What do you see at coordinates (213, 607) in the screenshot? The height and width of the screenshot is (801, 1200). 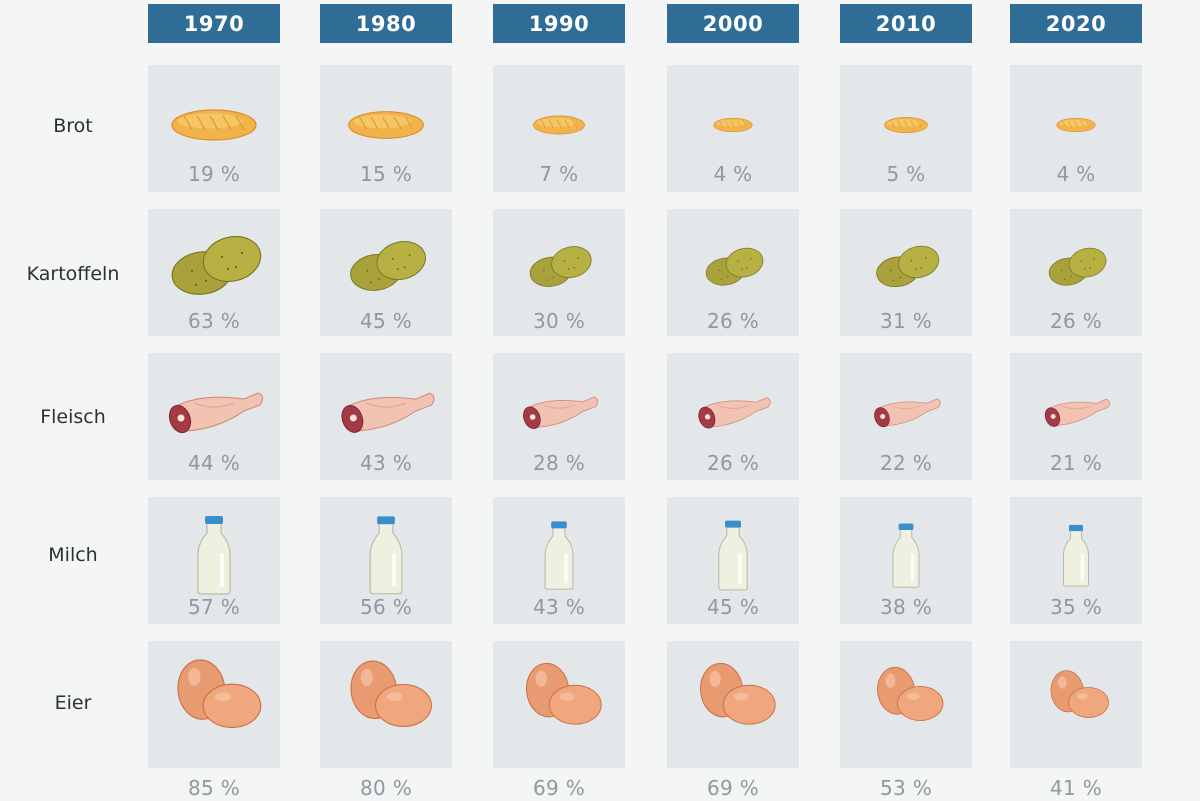 I see `percent-label: 57 %` at bounding box center [213, 607].